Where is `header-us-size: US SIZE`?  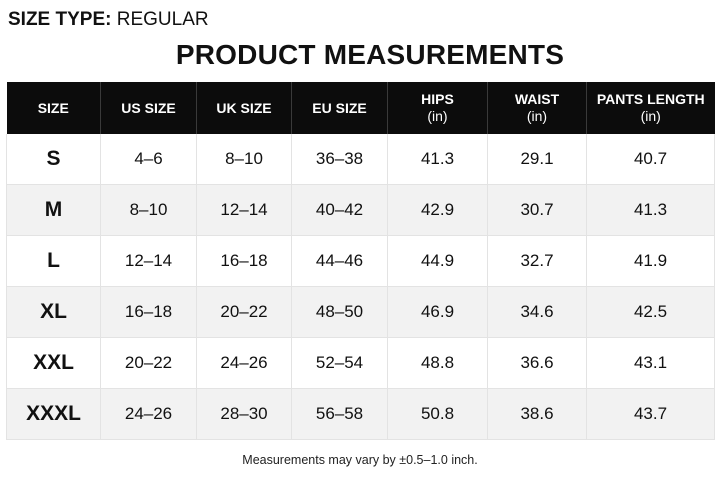
header-us-size: US SIZE is located at coordinates (148, 108).